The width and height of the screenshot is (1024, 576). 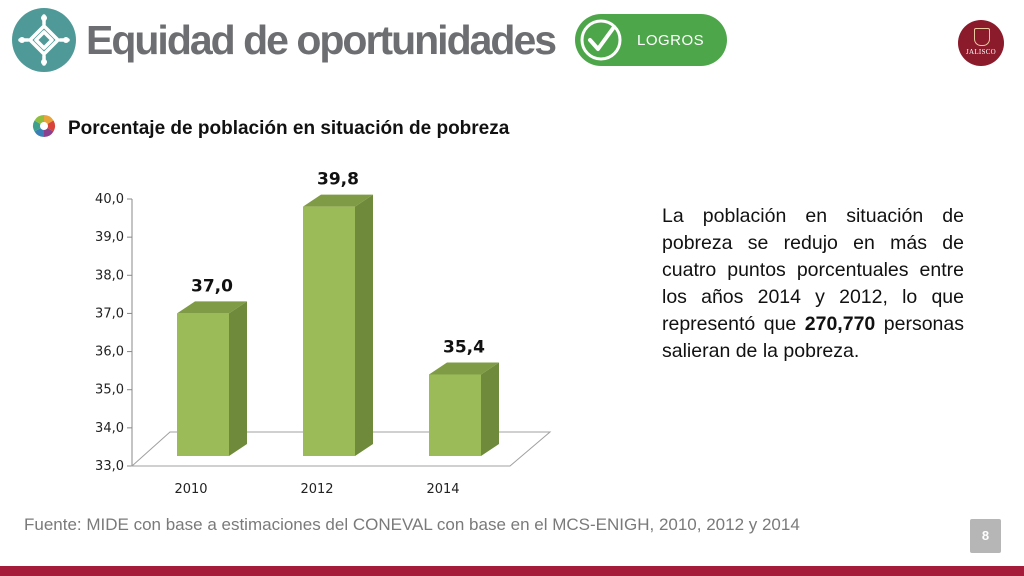 What do you see at coordinates (109, 466) in the screenshot?
I see `y-tick-label: 33,0` at bounding box center [109, 466].